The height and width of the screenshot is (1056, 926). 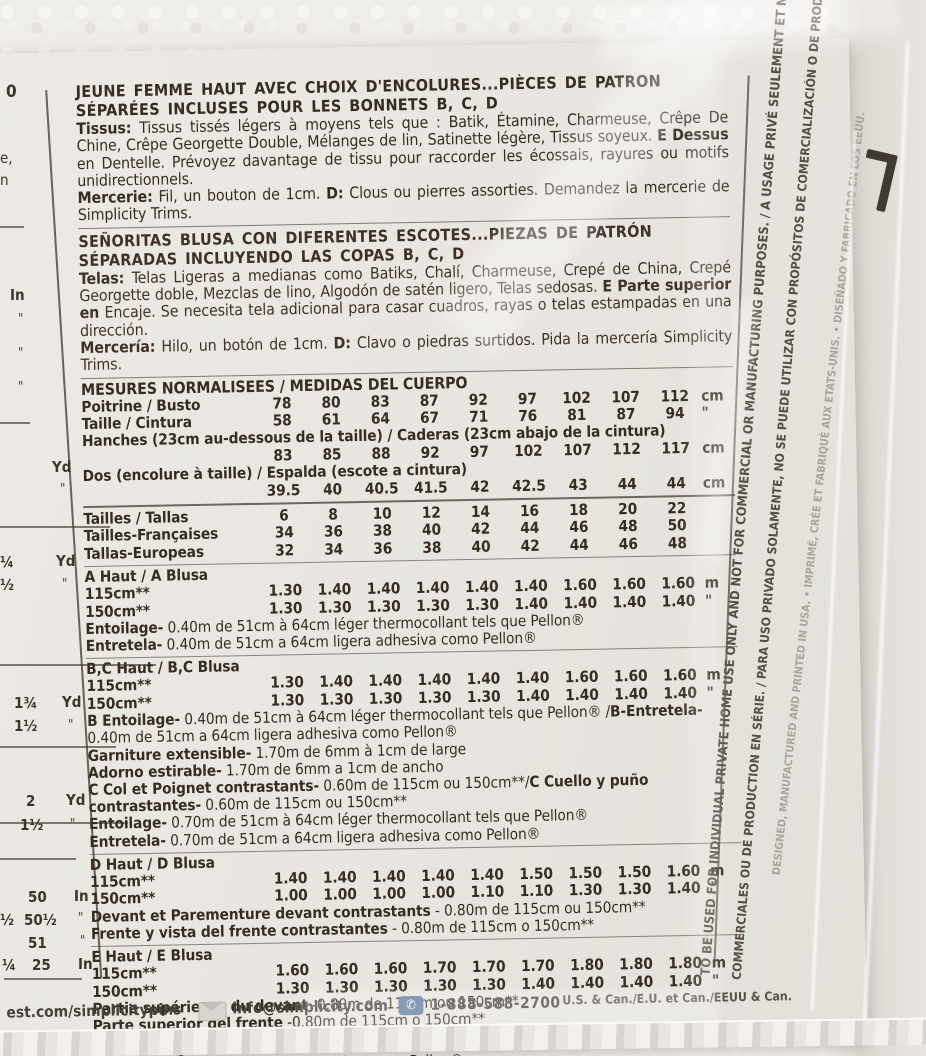 I want to click on left-margin-fragment: 1½, so click(x=26, y=726).